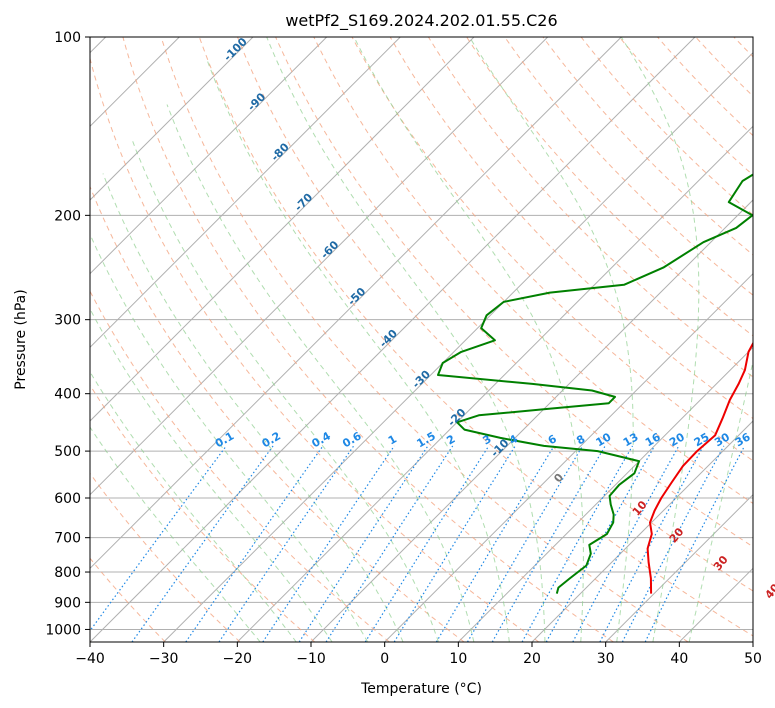  What do you see at coordinates (743, 439) in the screenshot?
I see `mixing-ratio-label: 36` at bounding box center [743, 439].